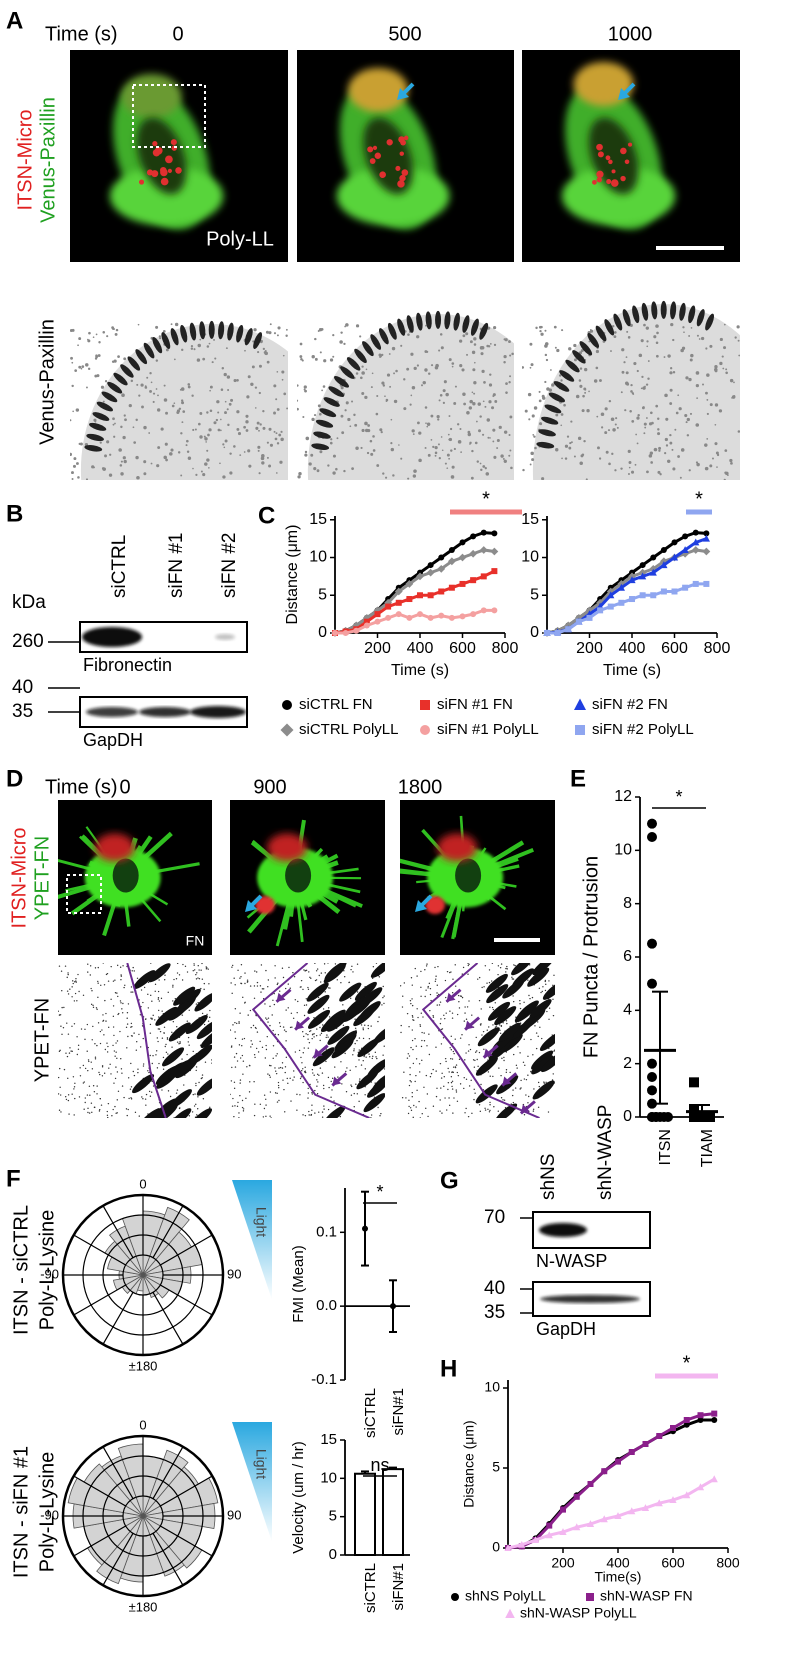 This screenshot has height=1653, width=788. I want to click on micrograph, so click(477, 877).